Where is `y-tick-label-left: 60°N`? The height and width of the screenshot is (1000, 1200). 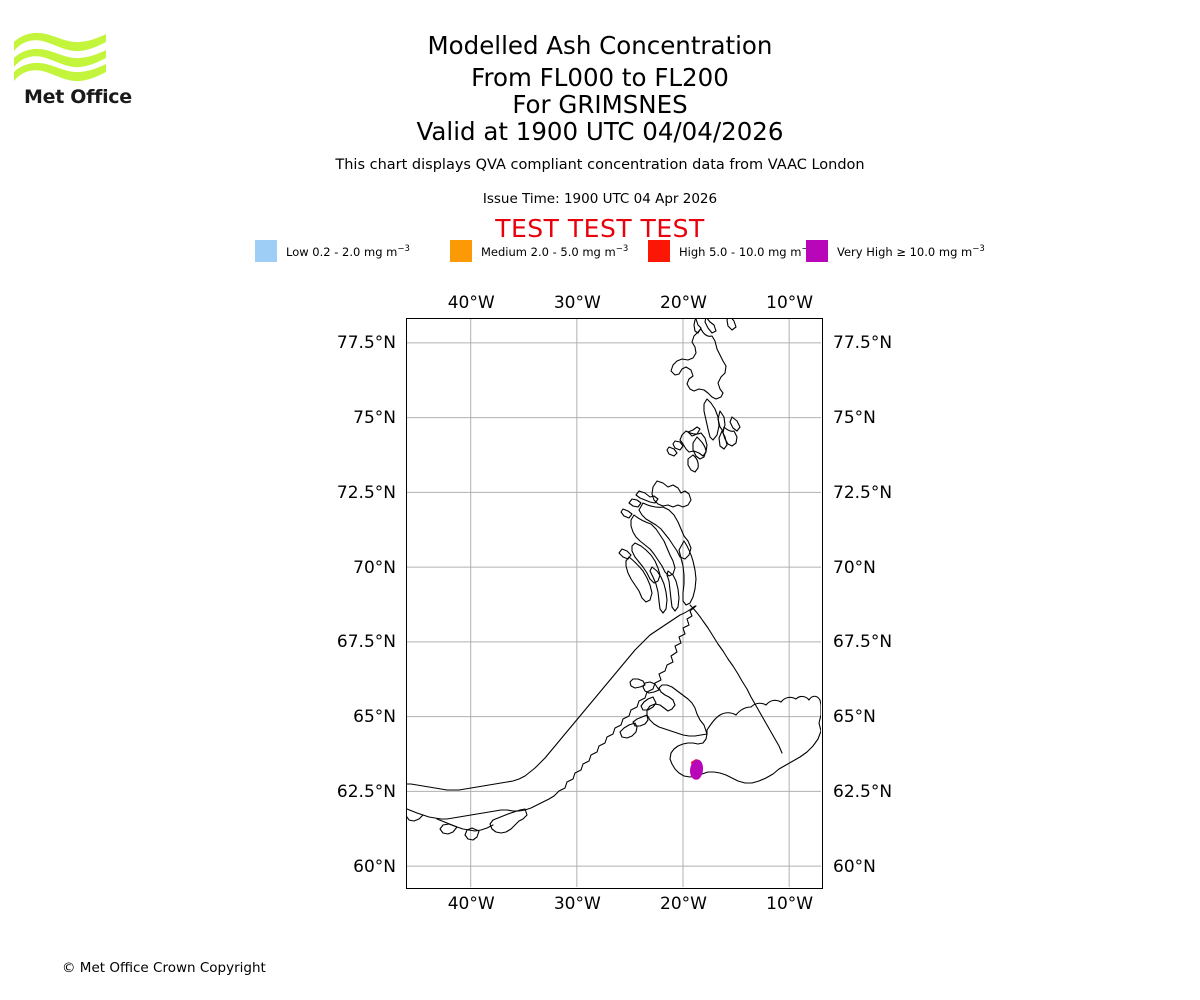 y-tick-label-left: 60°N is located at coordinates (374, 866).